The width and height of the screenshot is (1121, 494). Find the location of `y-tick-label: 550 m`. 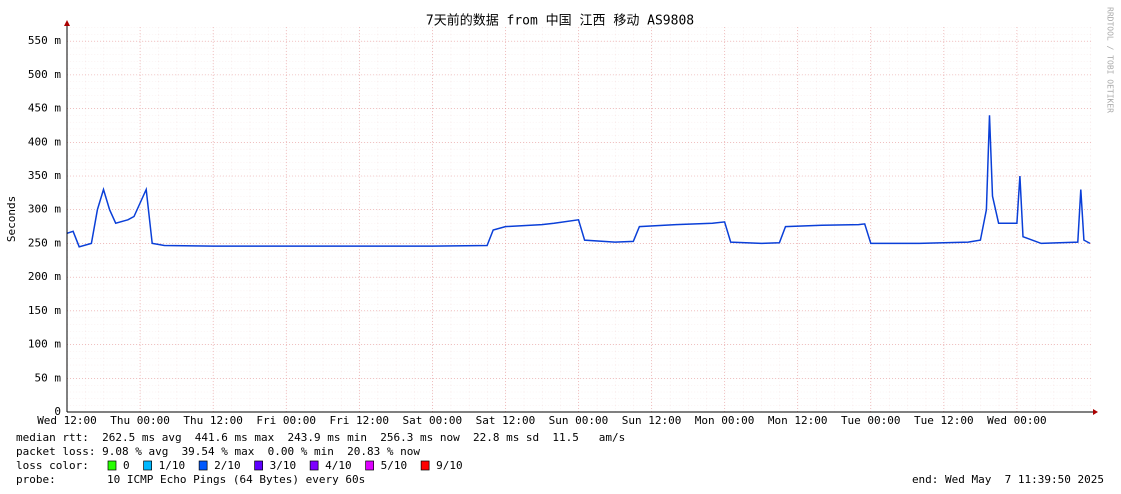

y-tick-label: 550 m is located at coordinates (44, 40).